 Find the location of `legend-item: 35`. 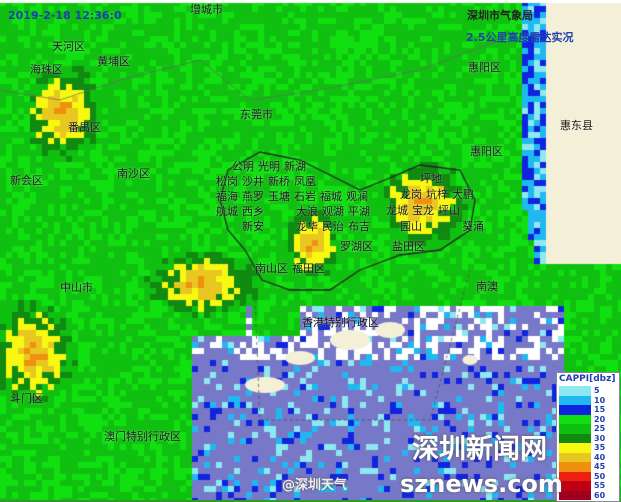

legend-item: 35 is located at coordinates (588, 448).